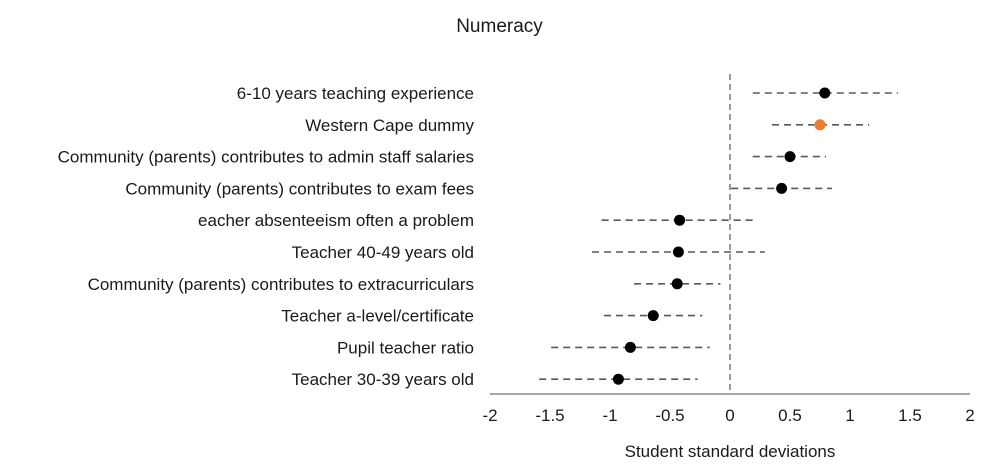 This screenshot has width=999, height=470. What do you see at coordinates (405, 347) in the screenshot?
I see `row-label: Pupil teacher ratio` at bounding box center [405, 347].